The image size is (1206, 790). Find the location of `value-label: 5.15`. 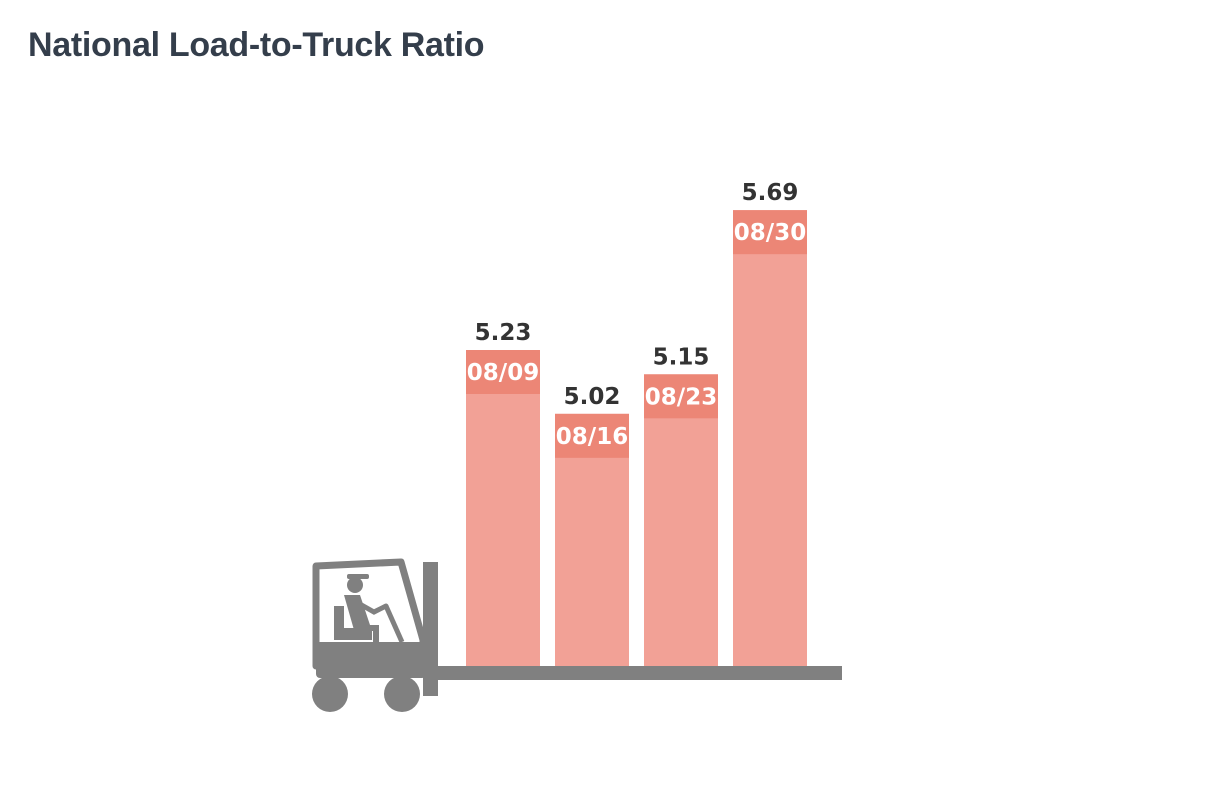

value-label: 5.15 is located at coordinates (681, 357).